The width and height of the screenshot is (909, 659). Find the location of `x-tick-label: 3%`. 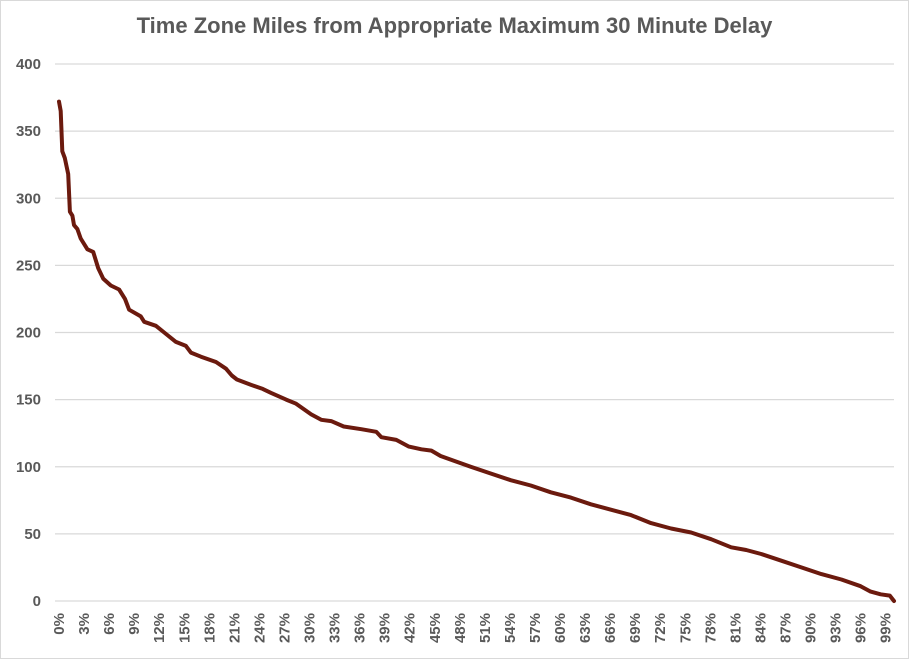

x-tick-label: 3% is located at coordinates (84, 624).